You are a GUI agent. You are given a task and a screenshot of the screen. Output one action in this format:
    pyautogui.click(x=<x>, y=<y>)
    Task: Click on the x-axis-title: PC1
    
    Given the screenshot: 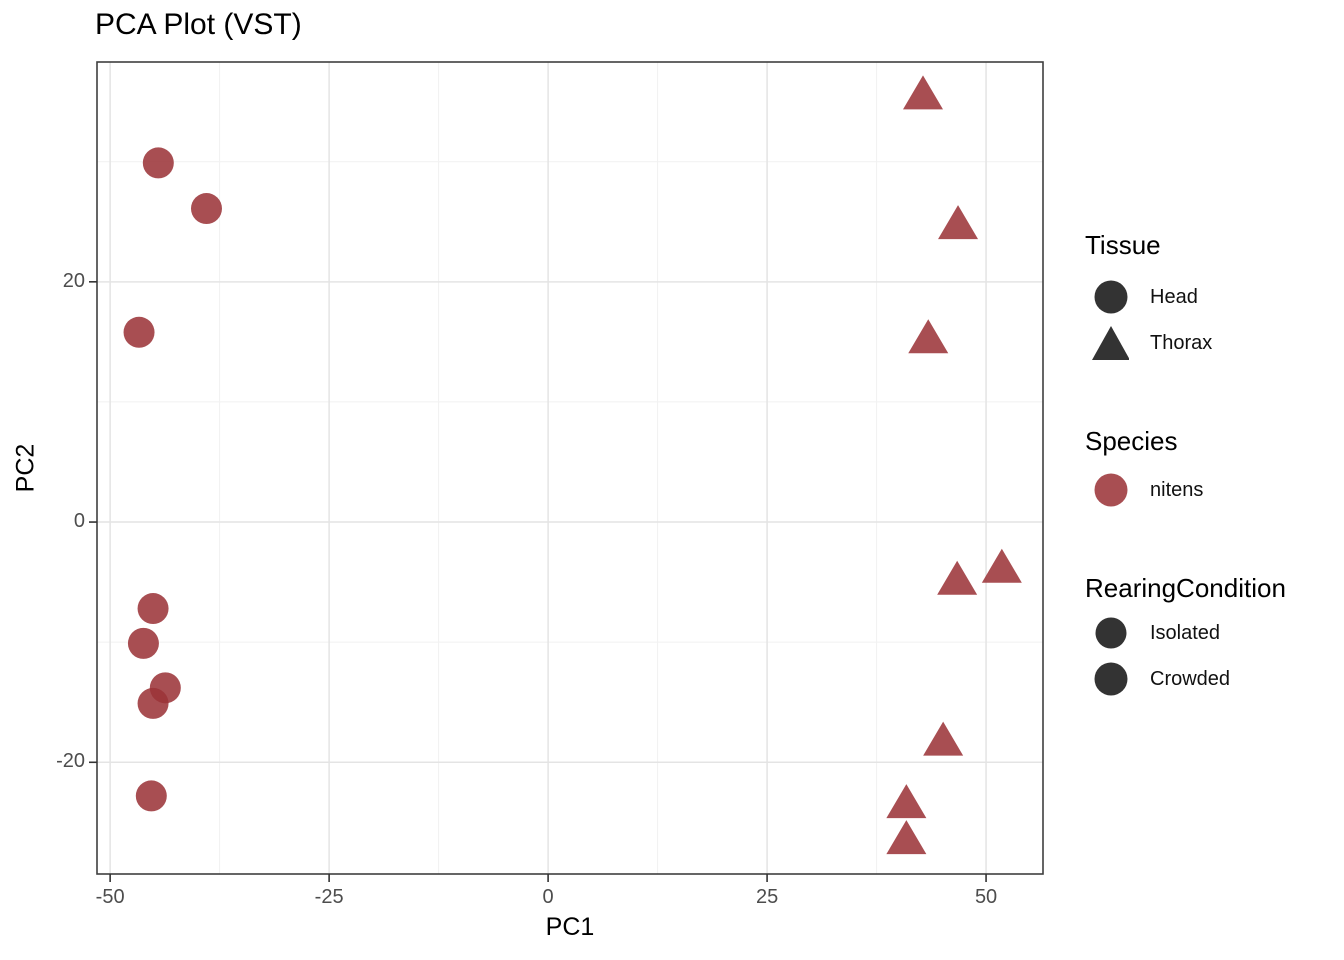 What is the action you would take?
    pyautogui.click(x=570, y=927)
    